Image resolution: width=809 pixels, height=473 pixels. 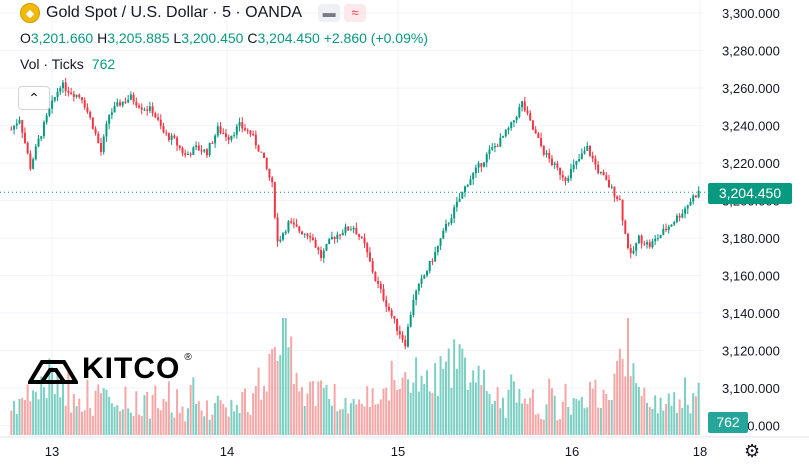 I want to click on approx-icon: ≈, so click(x=355, y=13).